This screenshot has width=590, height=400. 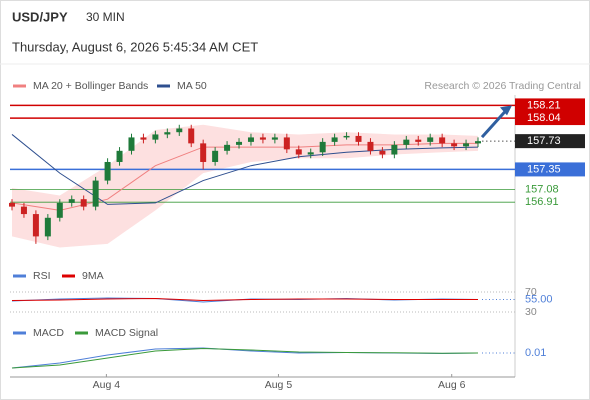 I want to click on level-label: 156.91, so click(x=542, y=202).